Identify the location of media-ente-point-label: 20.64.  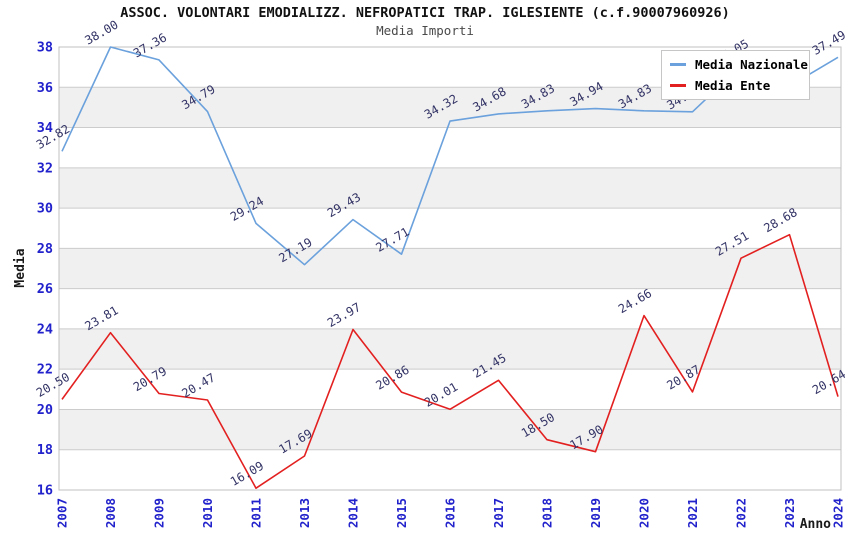
(829, 382).